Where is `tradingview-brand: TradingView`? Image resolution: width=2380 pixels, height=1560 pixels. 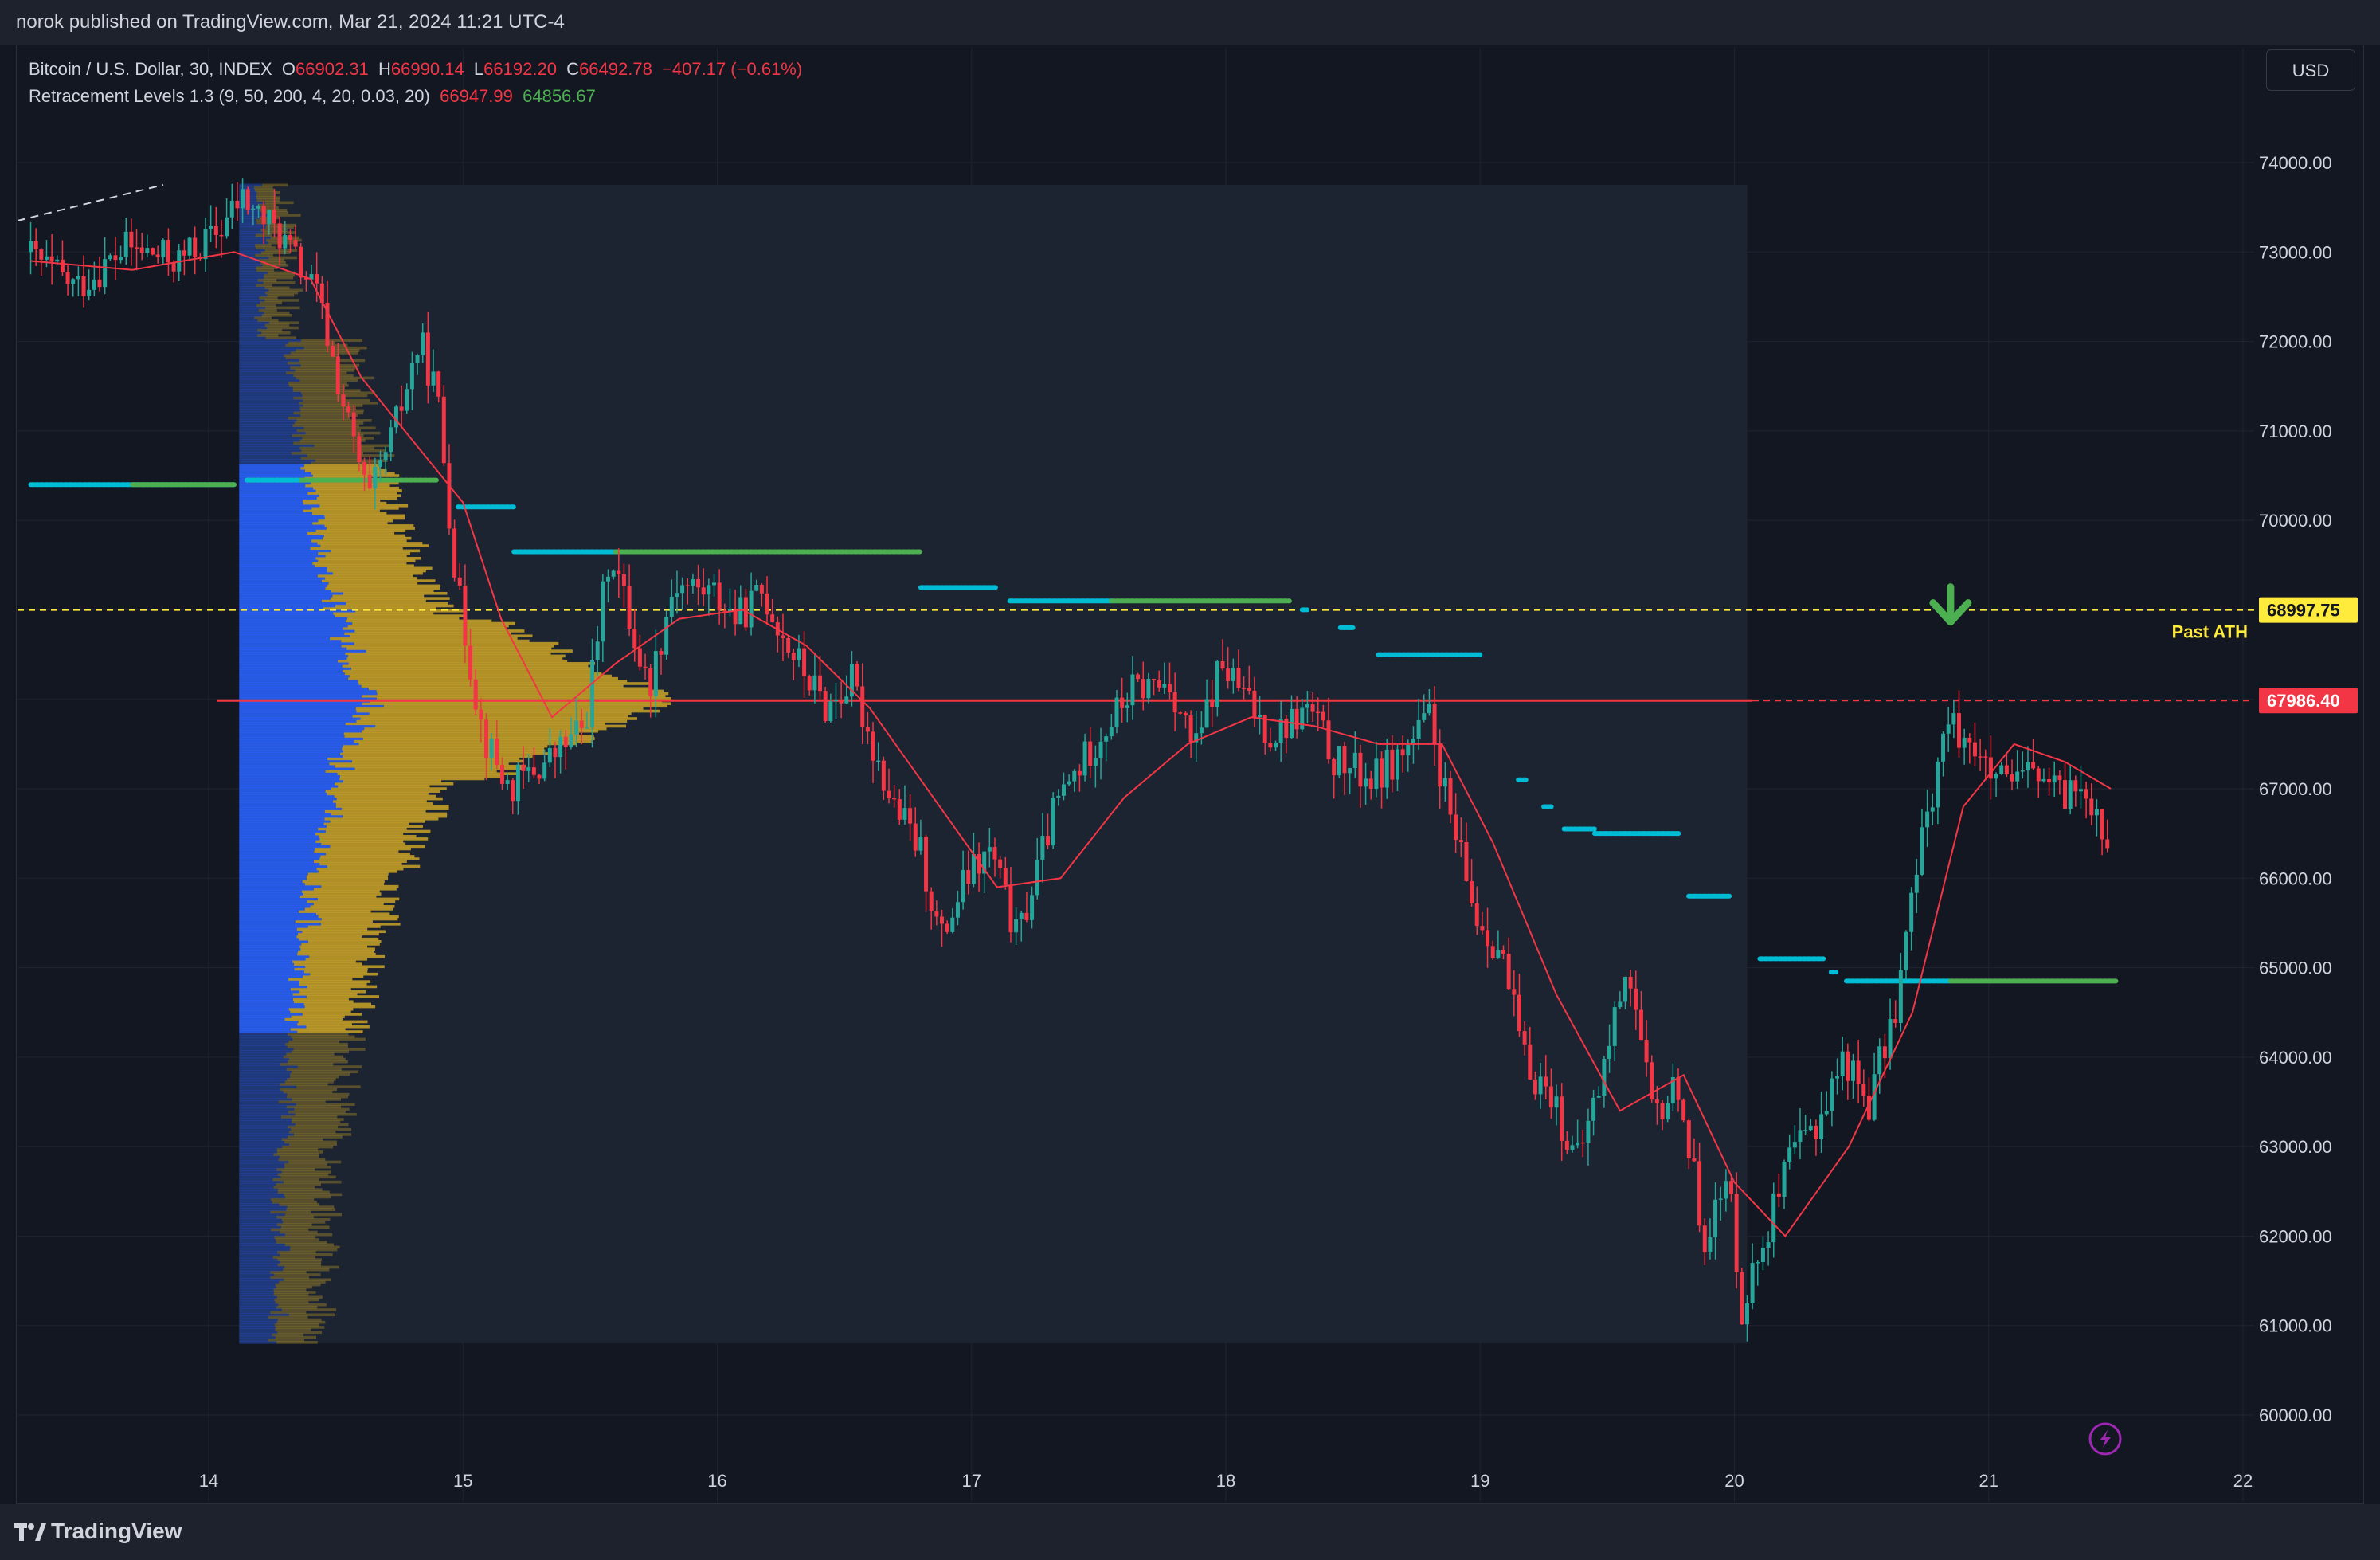
tradingview-brand: TradingView is located at coordinates (116, 1531).